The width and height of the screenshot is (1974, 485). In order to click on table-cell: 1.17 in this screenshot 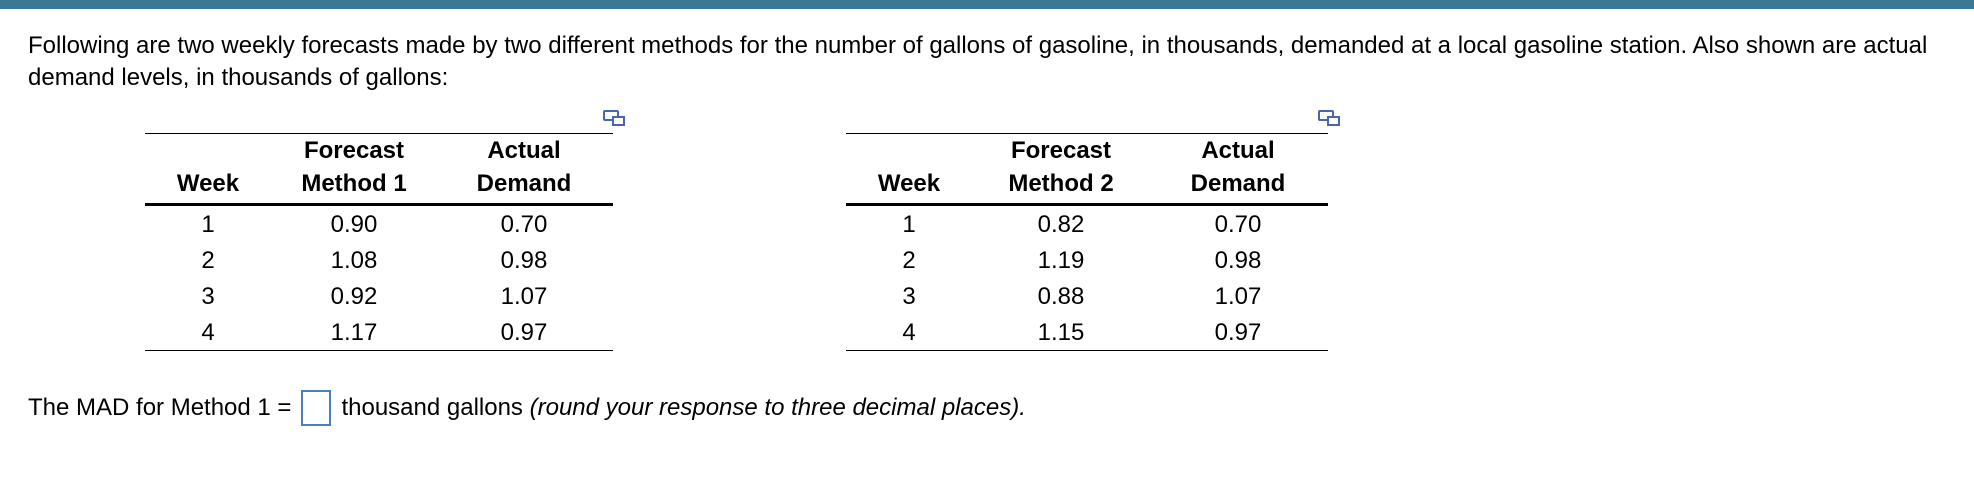, I will do `click(354, 332)`.